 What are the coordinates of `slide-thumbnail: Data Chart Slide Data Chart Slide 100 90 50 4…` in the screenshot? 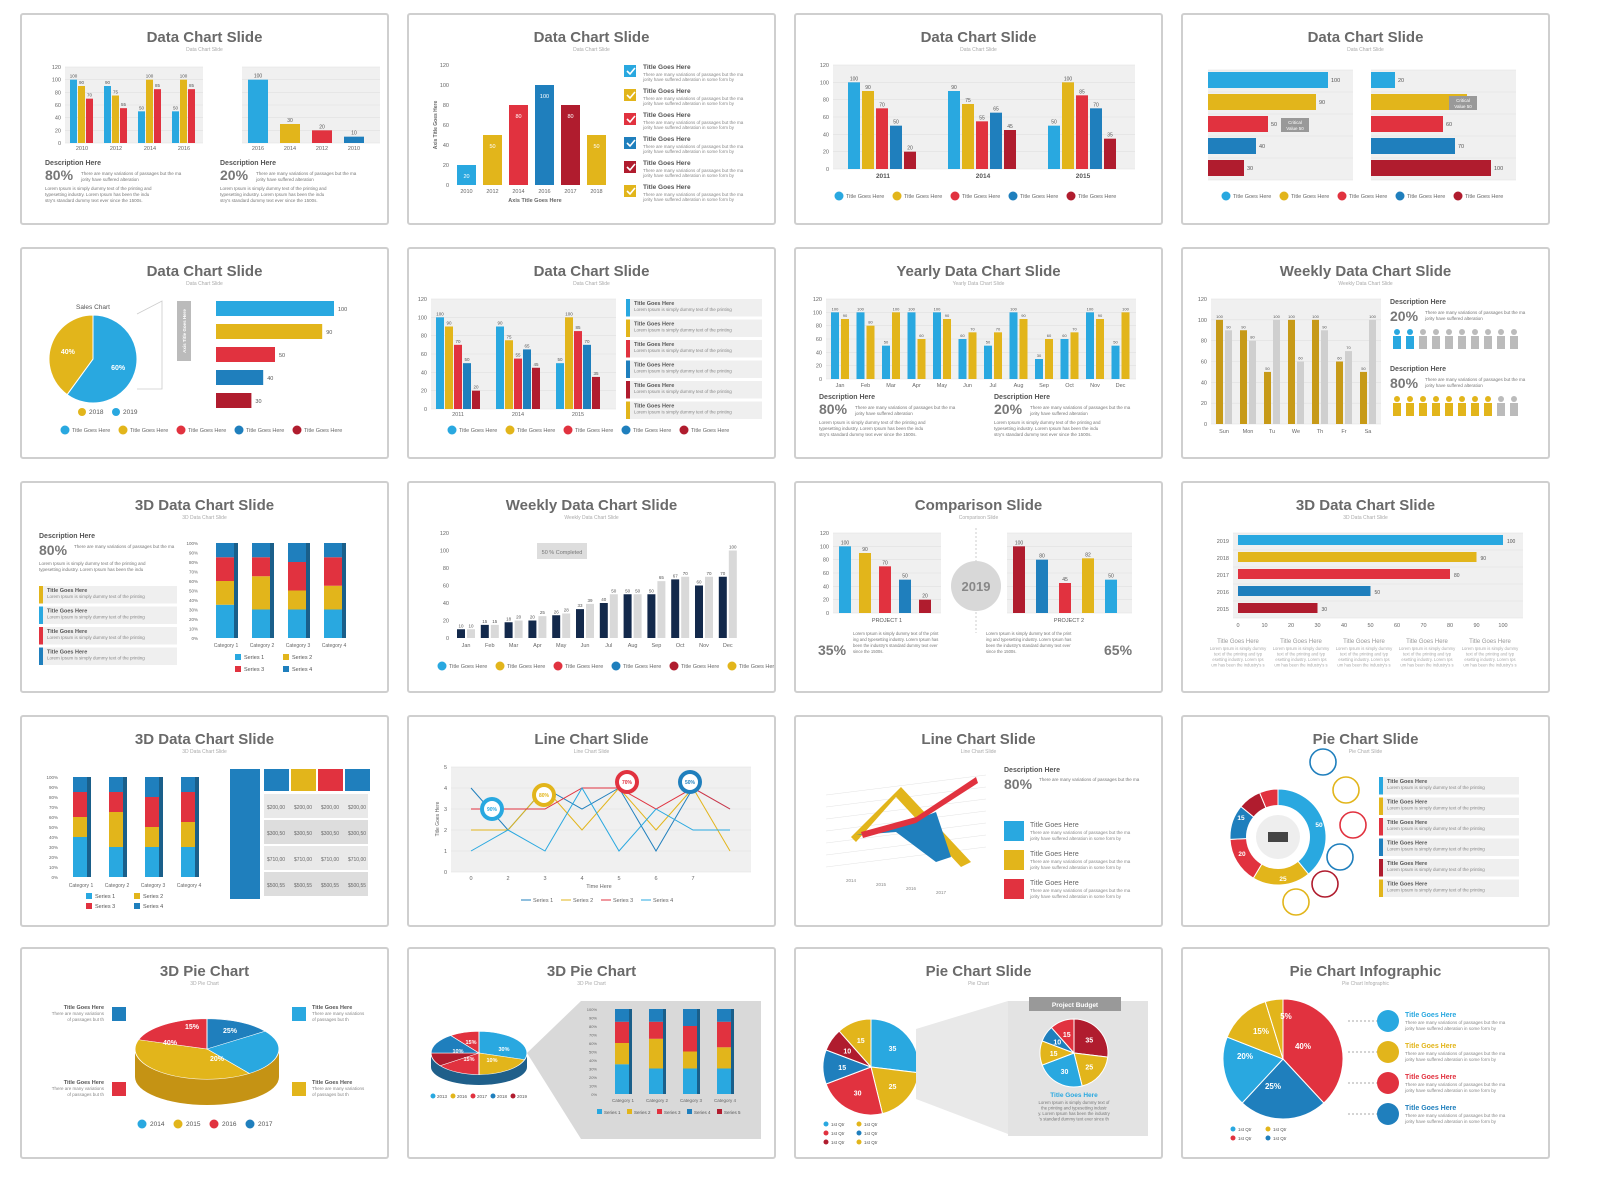 It's located at (1365, 119).